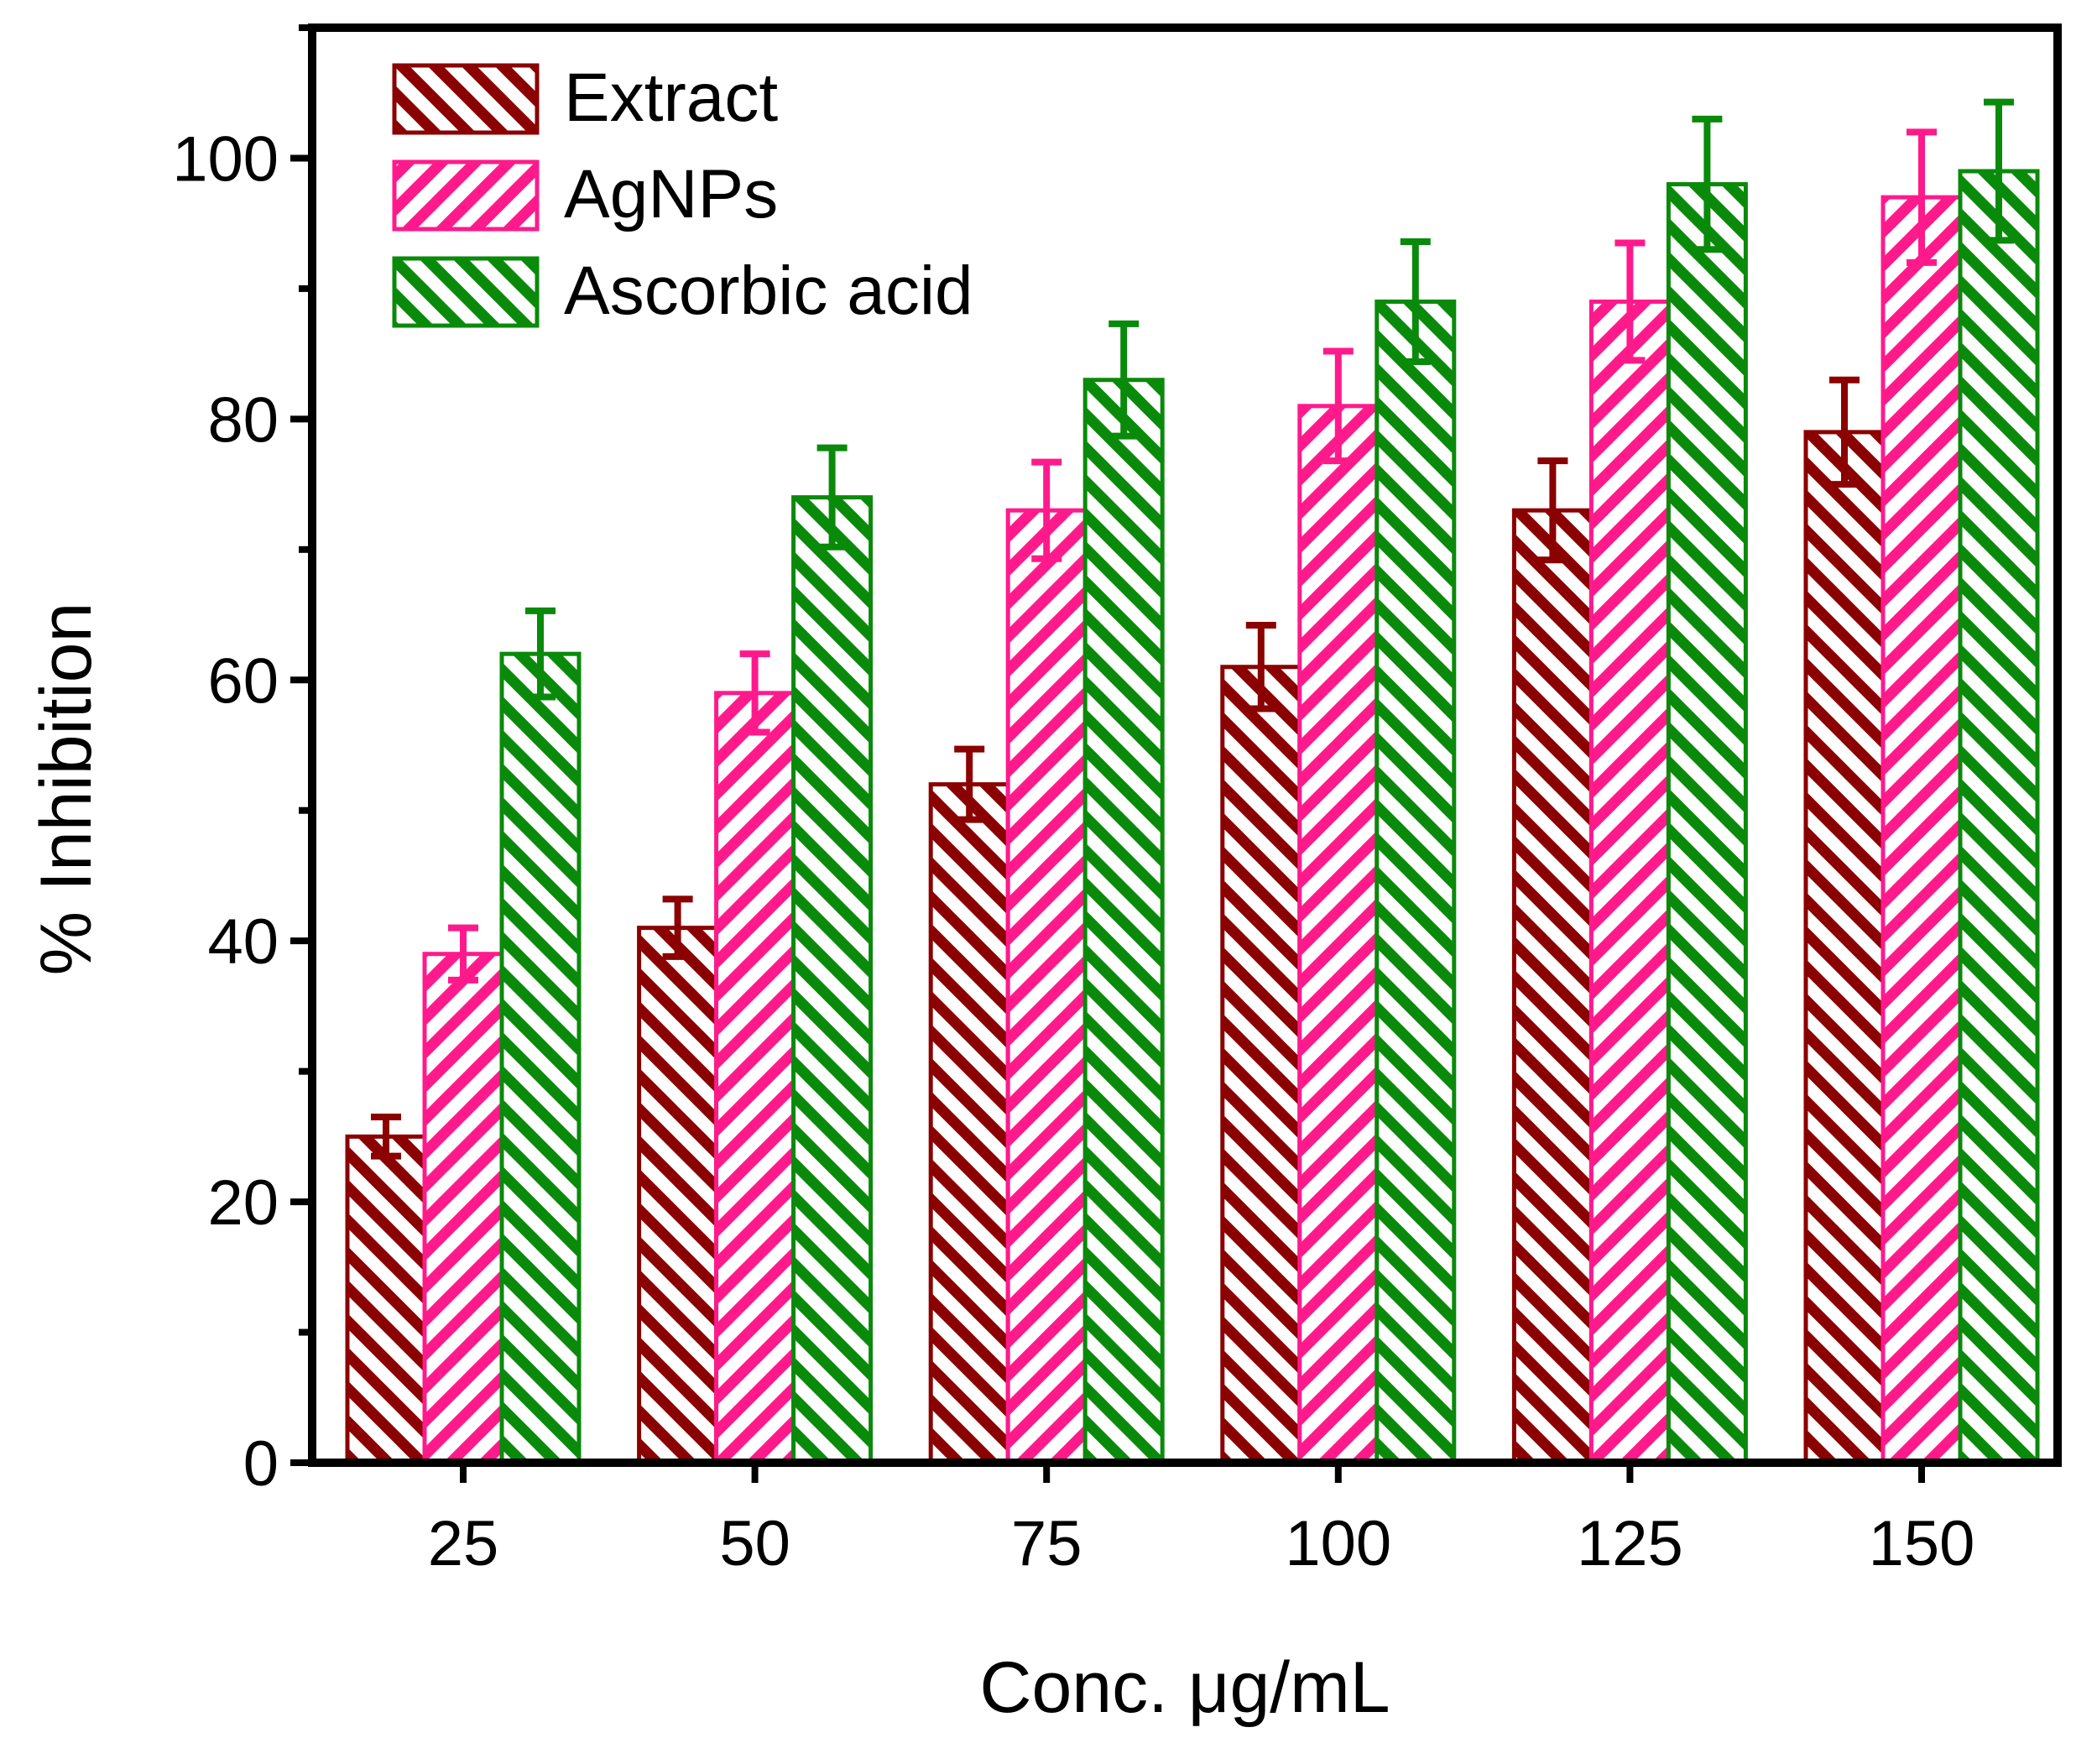 Image resolution: width=2097 pixels, height=1764 pixels. What do you see at coordinates (463, 1543) in the screenshot?
I see `x-tick-label-25: 25` at bounding box center [463, 1543].